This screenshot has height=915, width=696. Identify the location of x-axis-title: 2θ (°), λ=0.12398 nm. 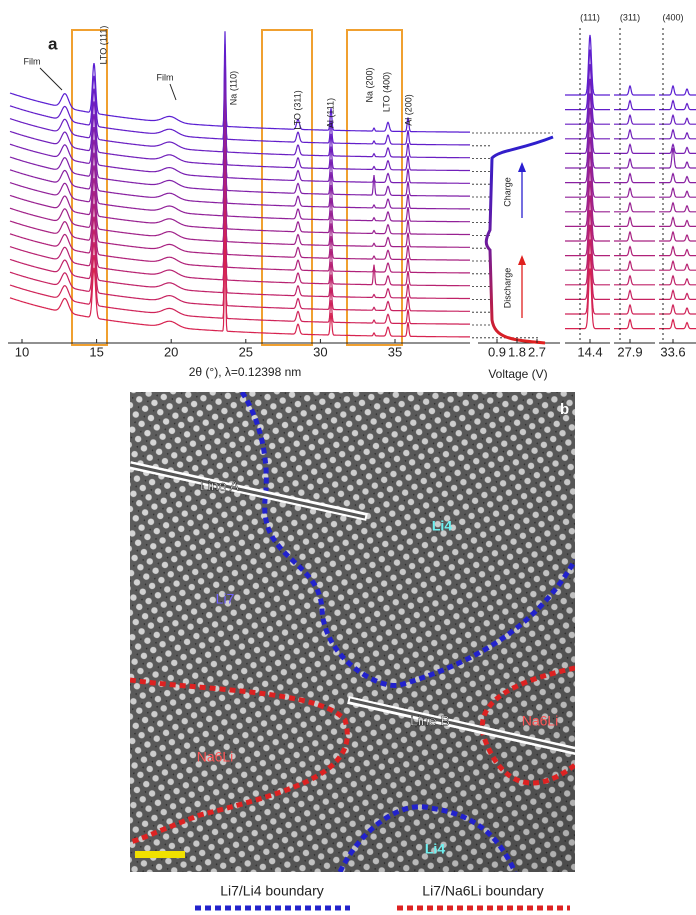
(245, 372).